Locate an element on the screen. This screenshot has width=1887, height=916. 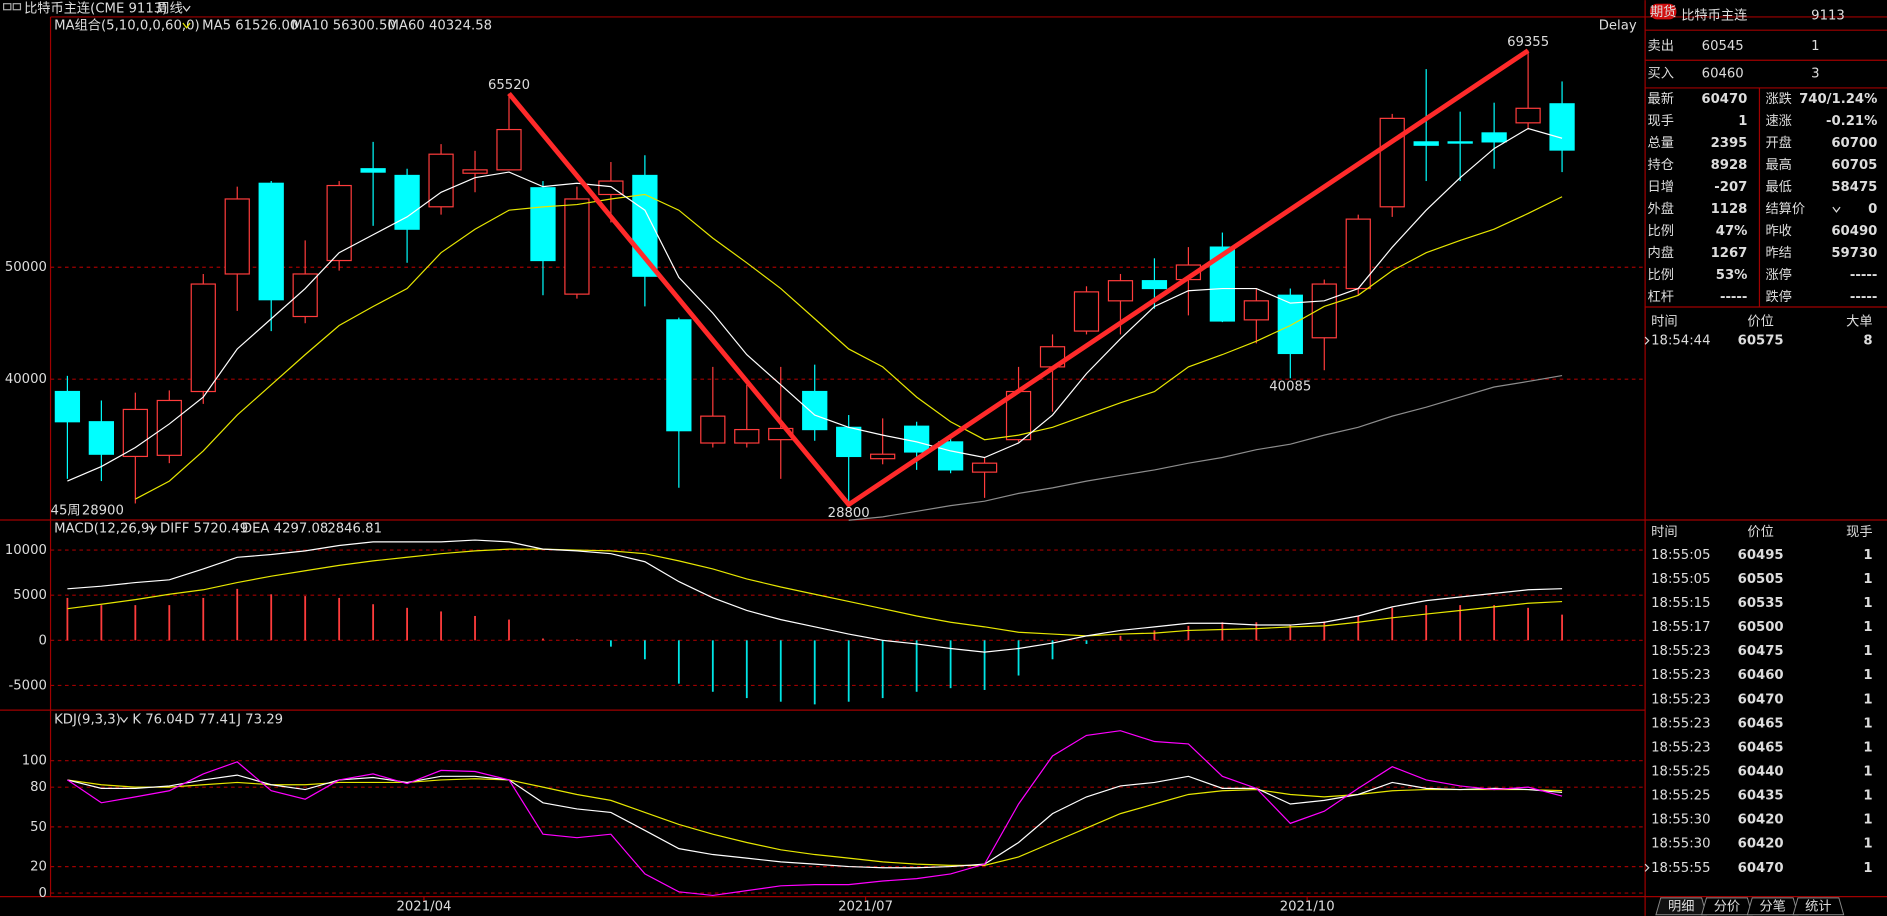
stat-label: 速涨 is located at coordinates (1778, 121).